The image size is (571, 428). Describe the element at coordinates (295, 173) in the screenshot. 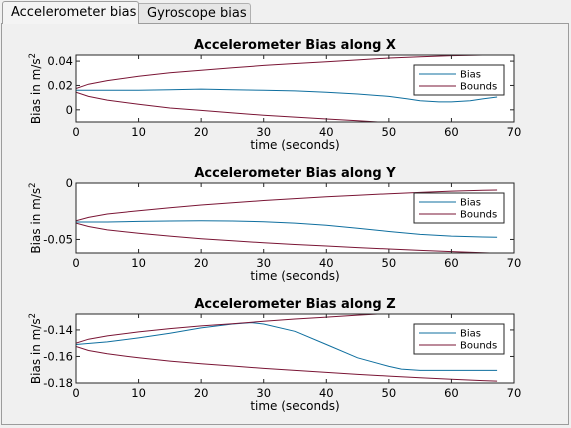

I see `chart-title: Accelerometer Bias along Y` at that location.